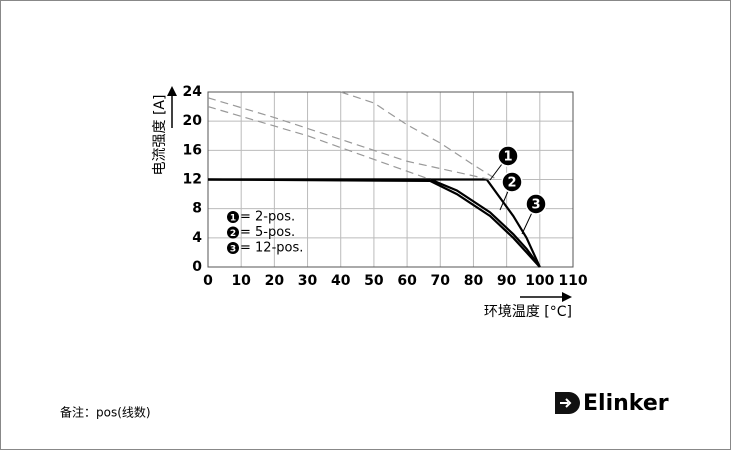 The image size is (731, 454). I want to click on callout-number: 3, so click(535, 205).